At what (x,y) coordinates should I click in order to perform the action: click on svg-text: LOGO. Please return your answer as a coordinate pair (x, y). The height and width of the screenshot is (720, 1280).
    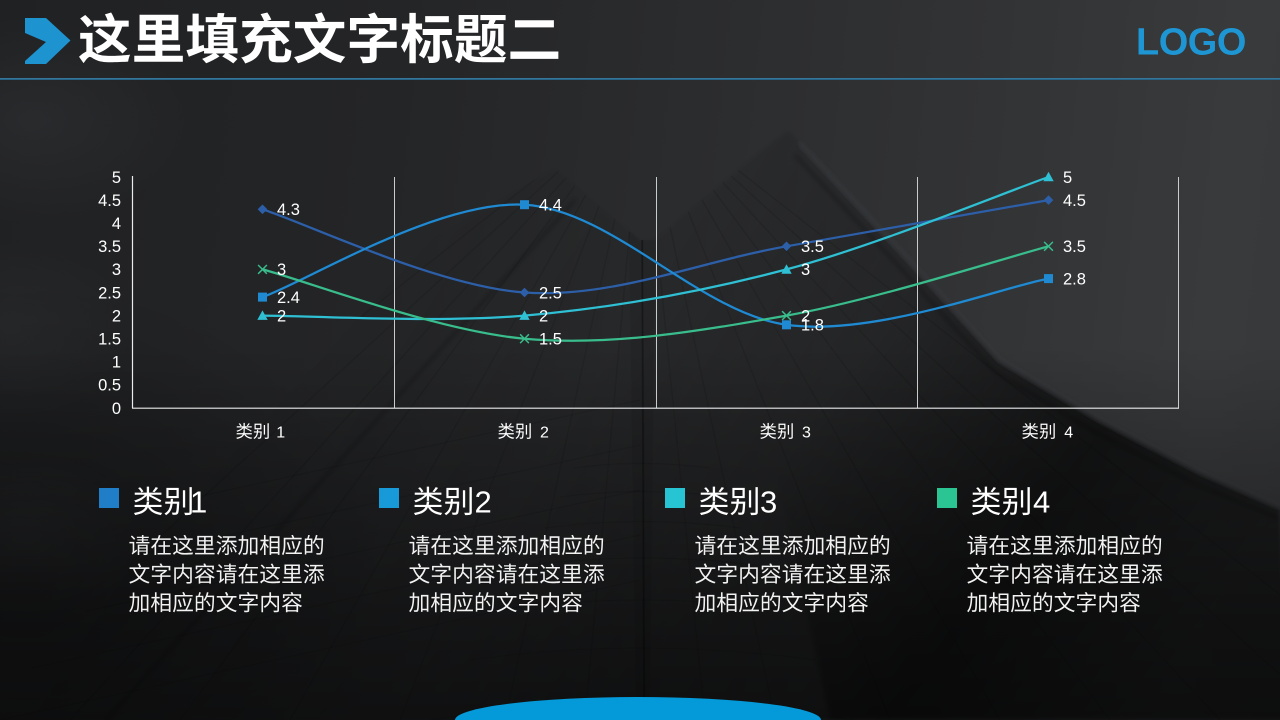
    Looking at the image, I should click on (1191, 43).